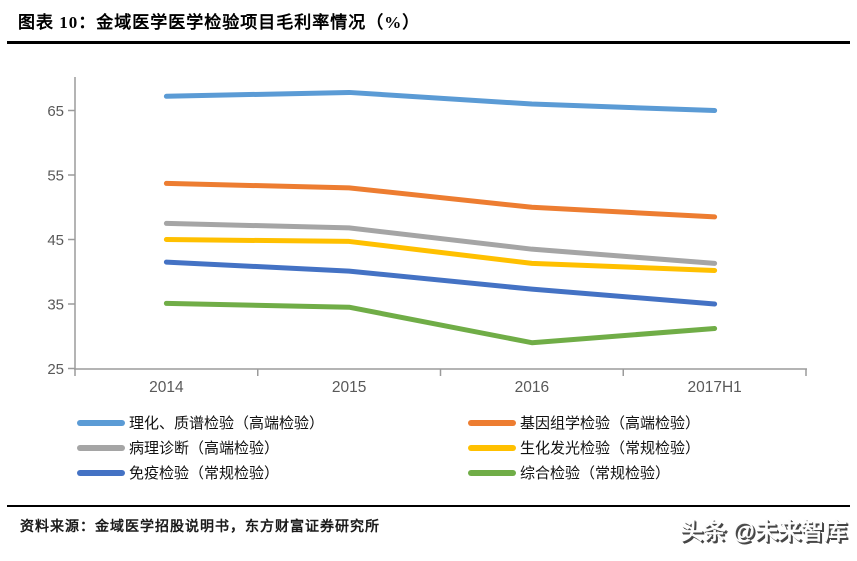 Image resolution: width=857 pixels, height=561 pixels. What do you see at coordinates (428, 506) in the screenshot?
I see `footer-divider-rule` at bounding box center [428, 506].